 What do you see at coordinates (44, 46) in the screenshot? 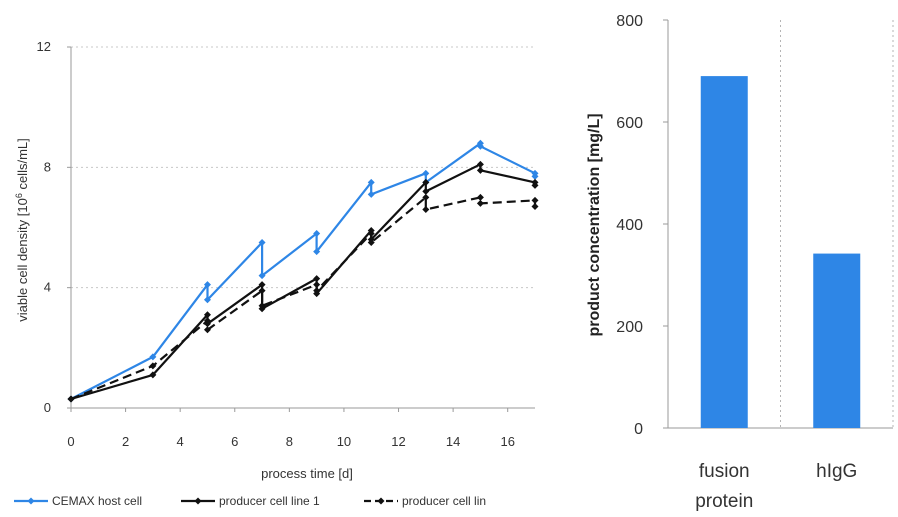
I see `line-chart-y-tick-3: 12` at bounding box center [44, 46].